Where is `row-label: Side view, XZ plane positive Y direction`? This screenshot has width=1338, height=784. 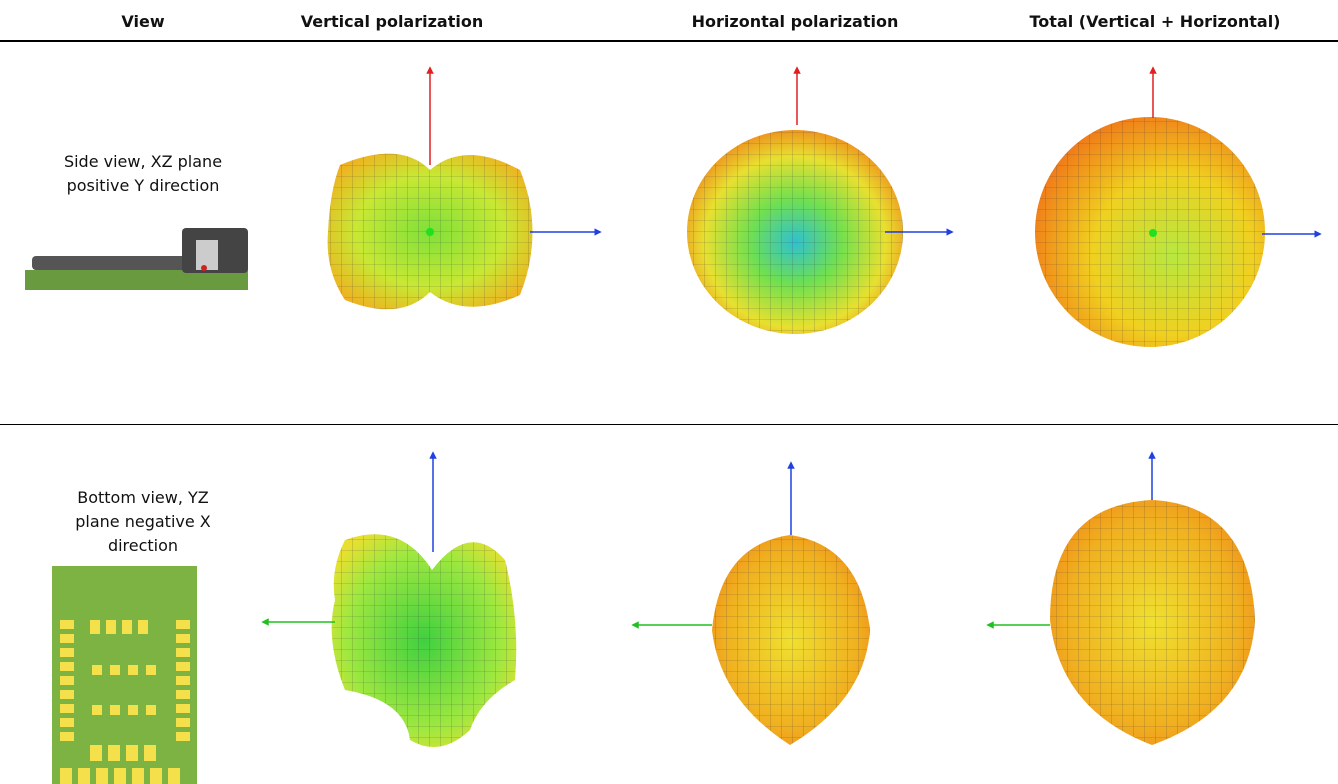 row-label: Side view, XZ plane positive Y direction is located at coordinates (143, 174).